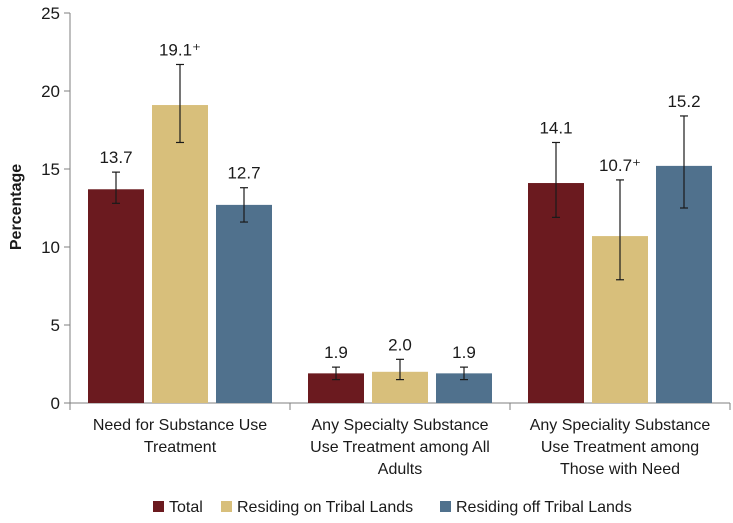 Image resolution: width=733 pixels, height=523 pixels. I want to click on y-tick-label: 15, so click(50, 169).